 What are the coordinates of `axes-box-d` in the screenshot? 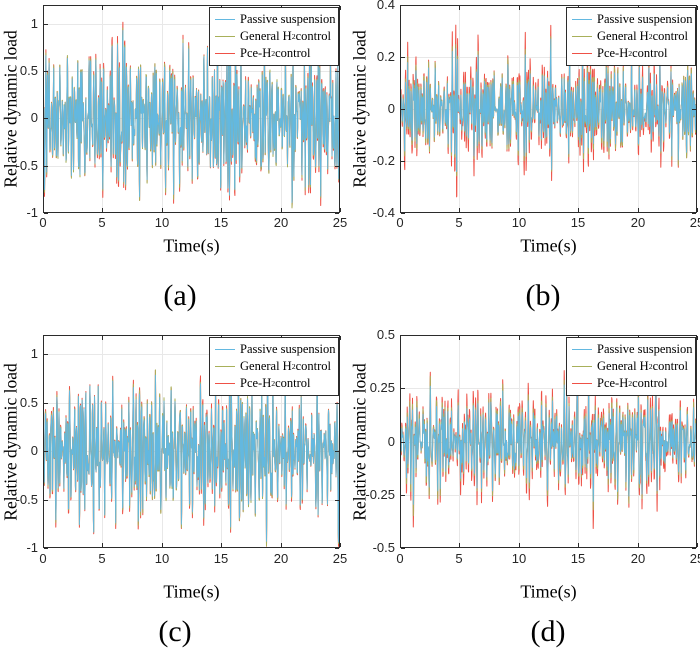 It's located at (548, 441).